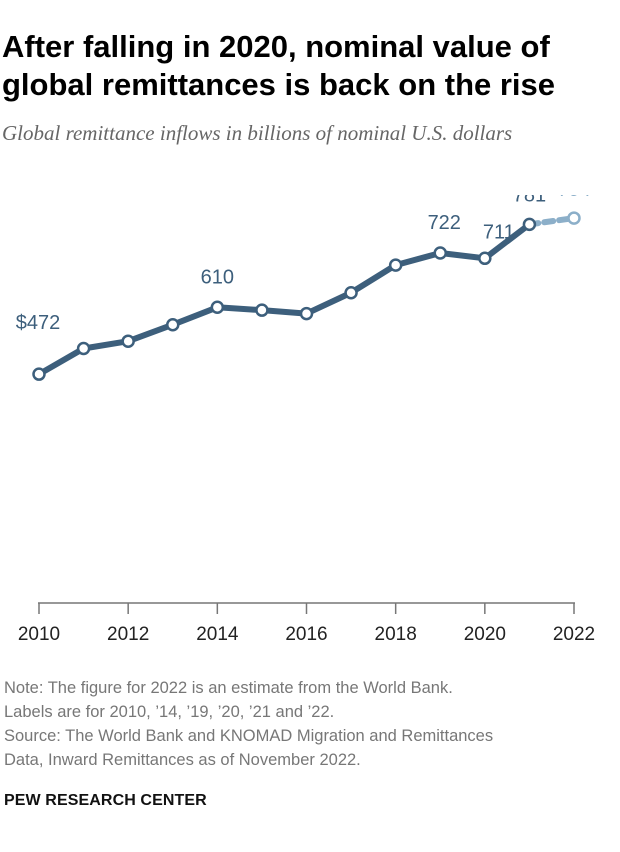  I want to click on data-label: $472, so click(38, 323).